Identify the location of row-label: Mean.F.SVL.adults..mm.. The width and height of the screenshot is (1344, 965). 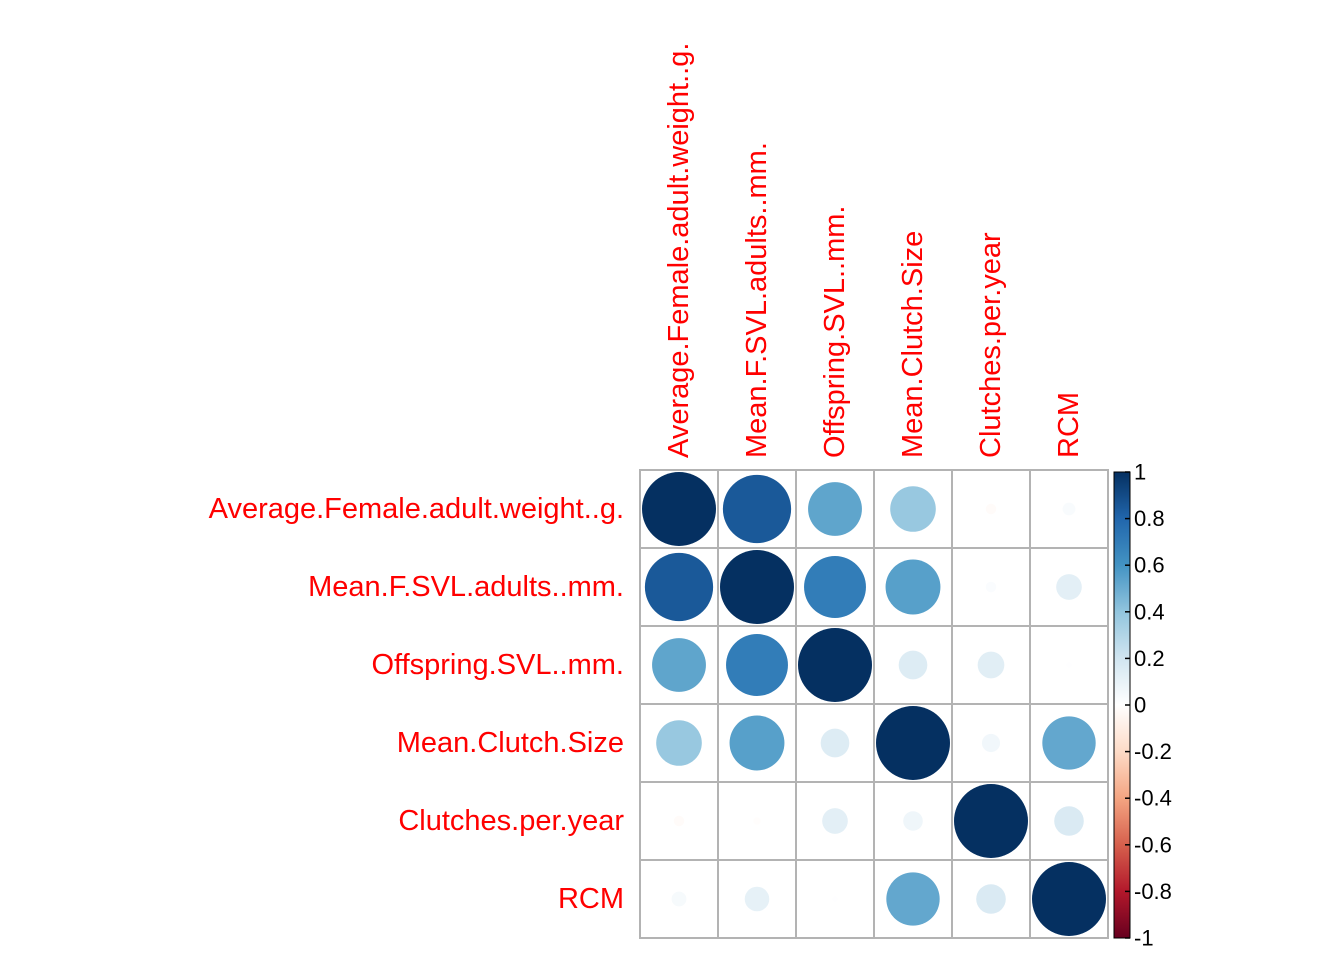
(466, 587).